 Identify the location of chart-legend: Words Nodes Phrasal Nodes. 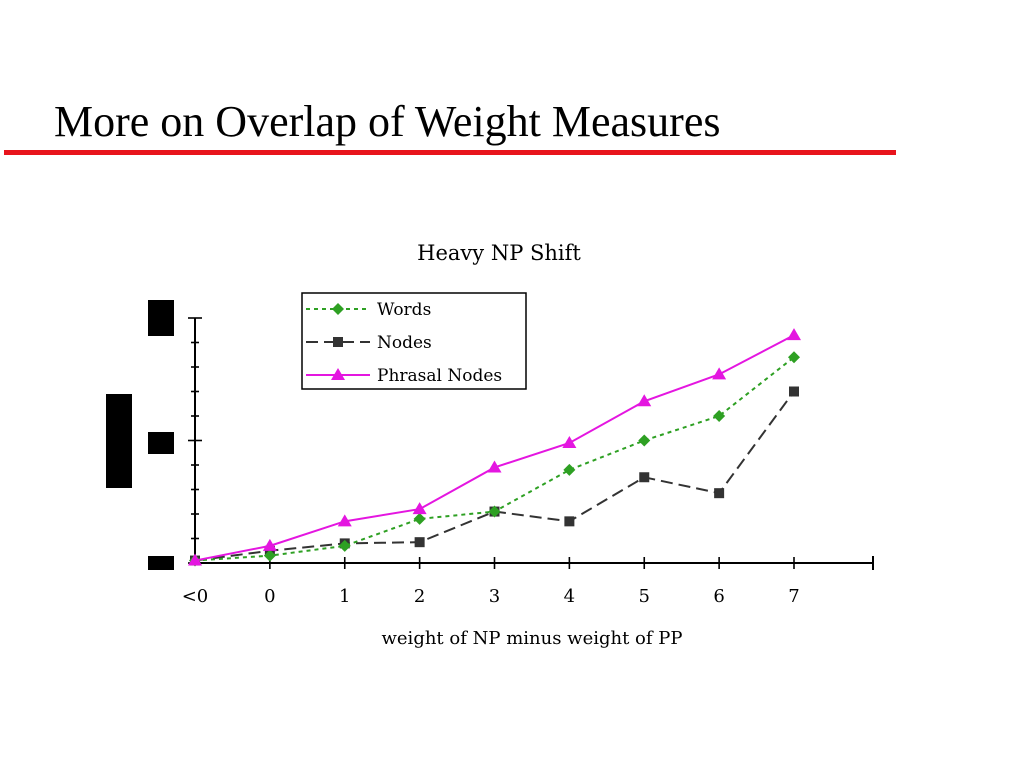
(414, 341).